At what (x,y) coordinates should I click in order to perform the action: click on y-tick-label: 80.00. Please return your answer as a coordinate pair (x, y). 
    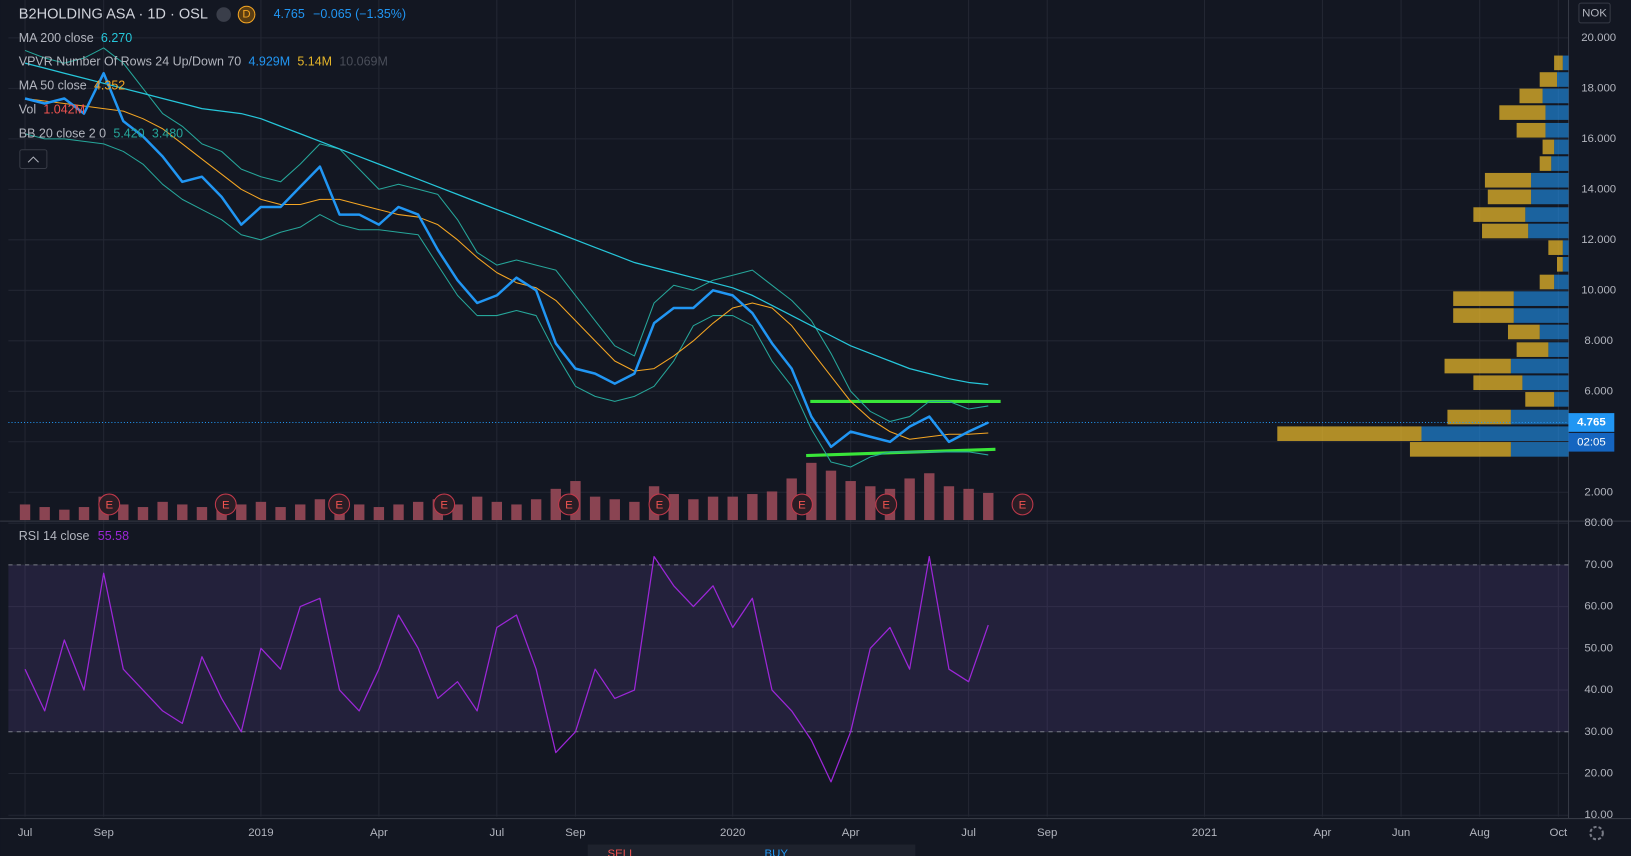
    Looking at the image, I should click on (1598, 523).